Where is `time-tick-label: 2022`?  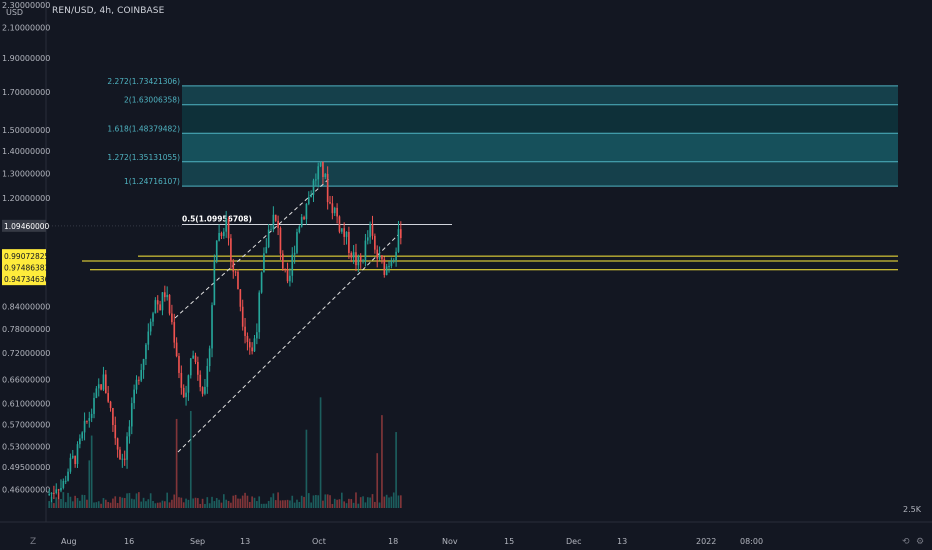 time-tick-label: 2022 is located at coordinates (706, 541).